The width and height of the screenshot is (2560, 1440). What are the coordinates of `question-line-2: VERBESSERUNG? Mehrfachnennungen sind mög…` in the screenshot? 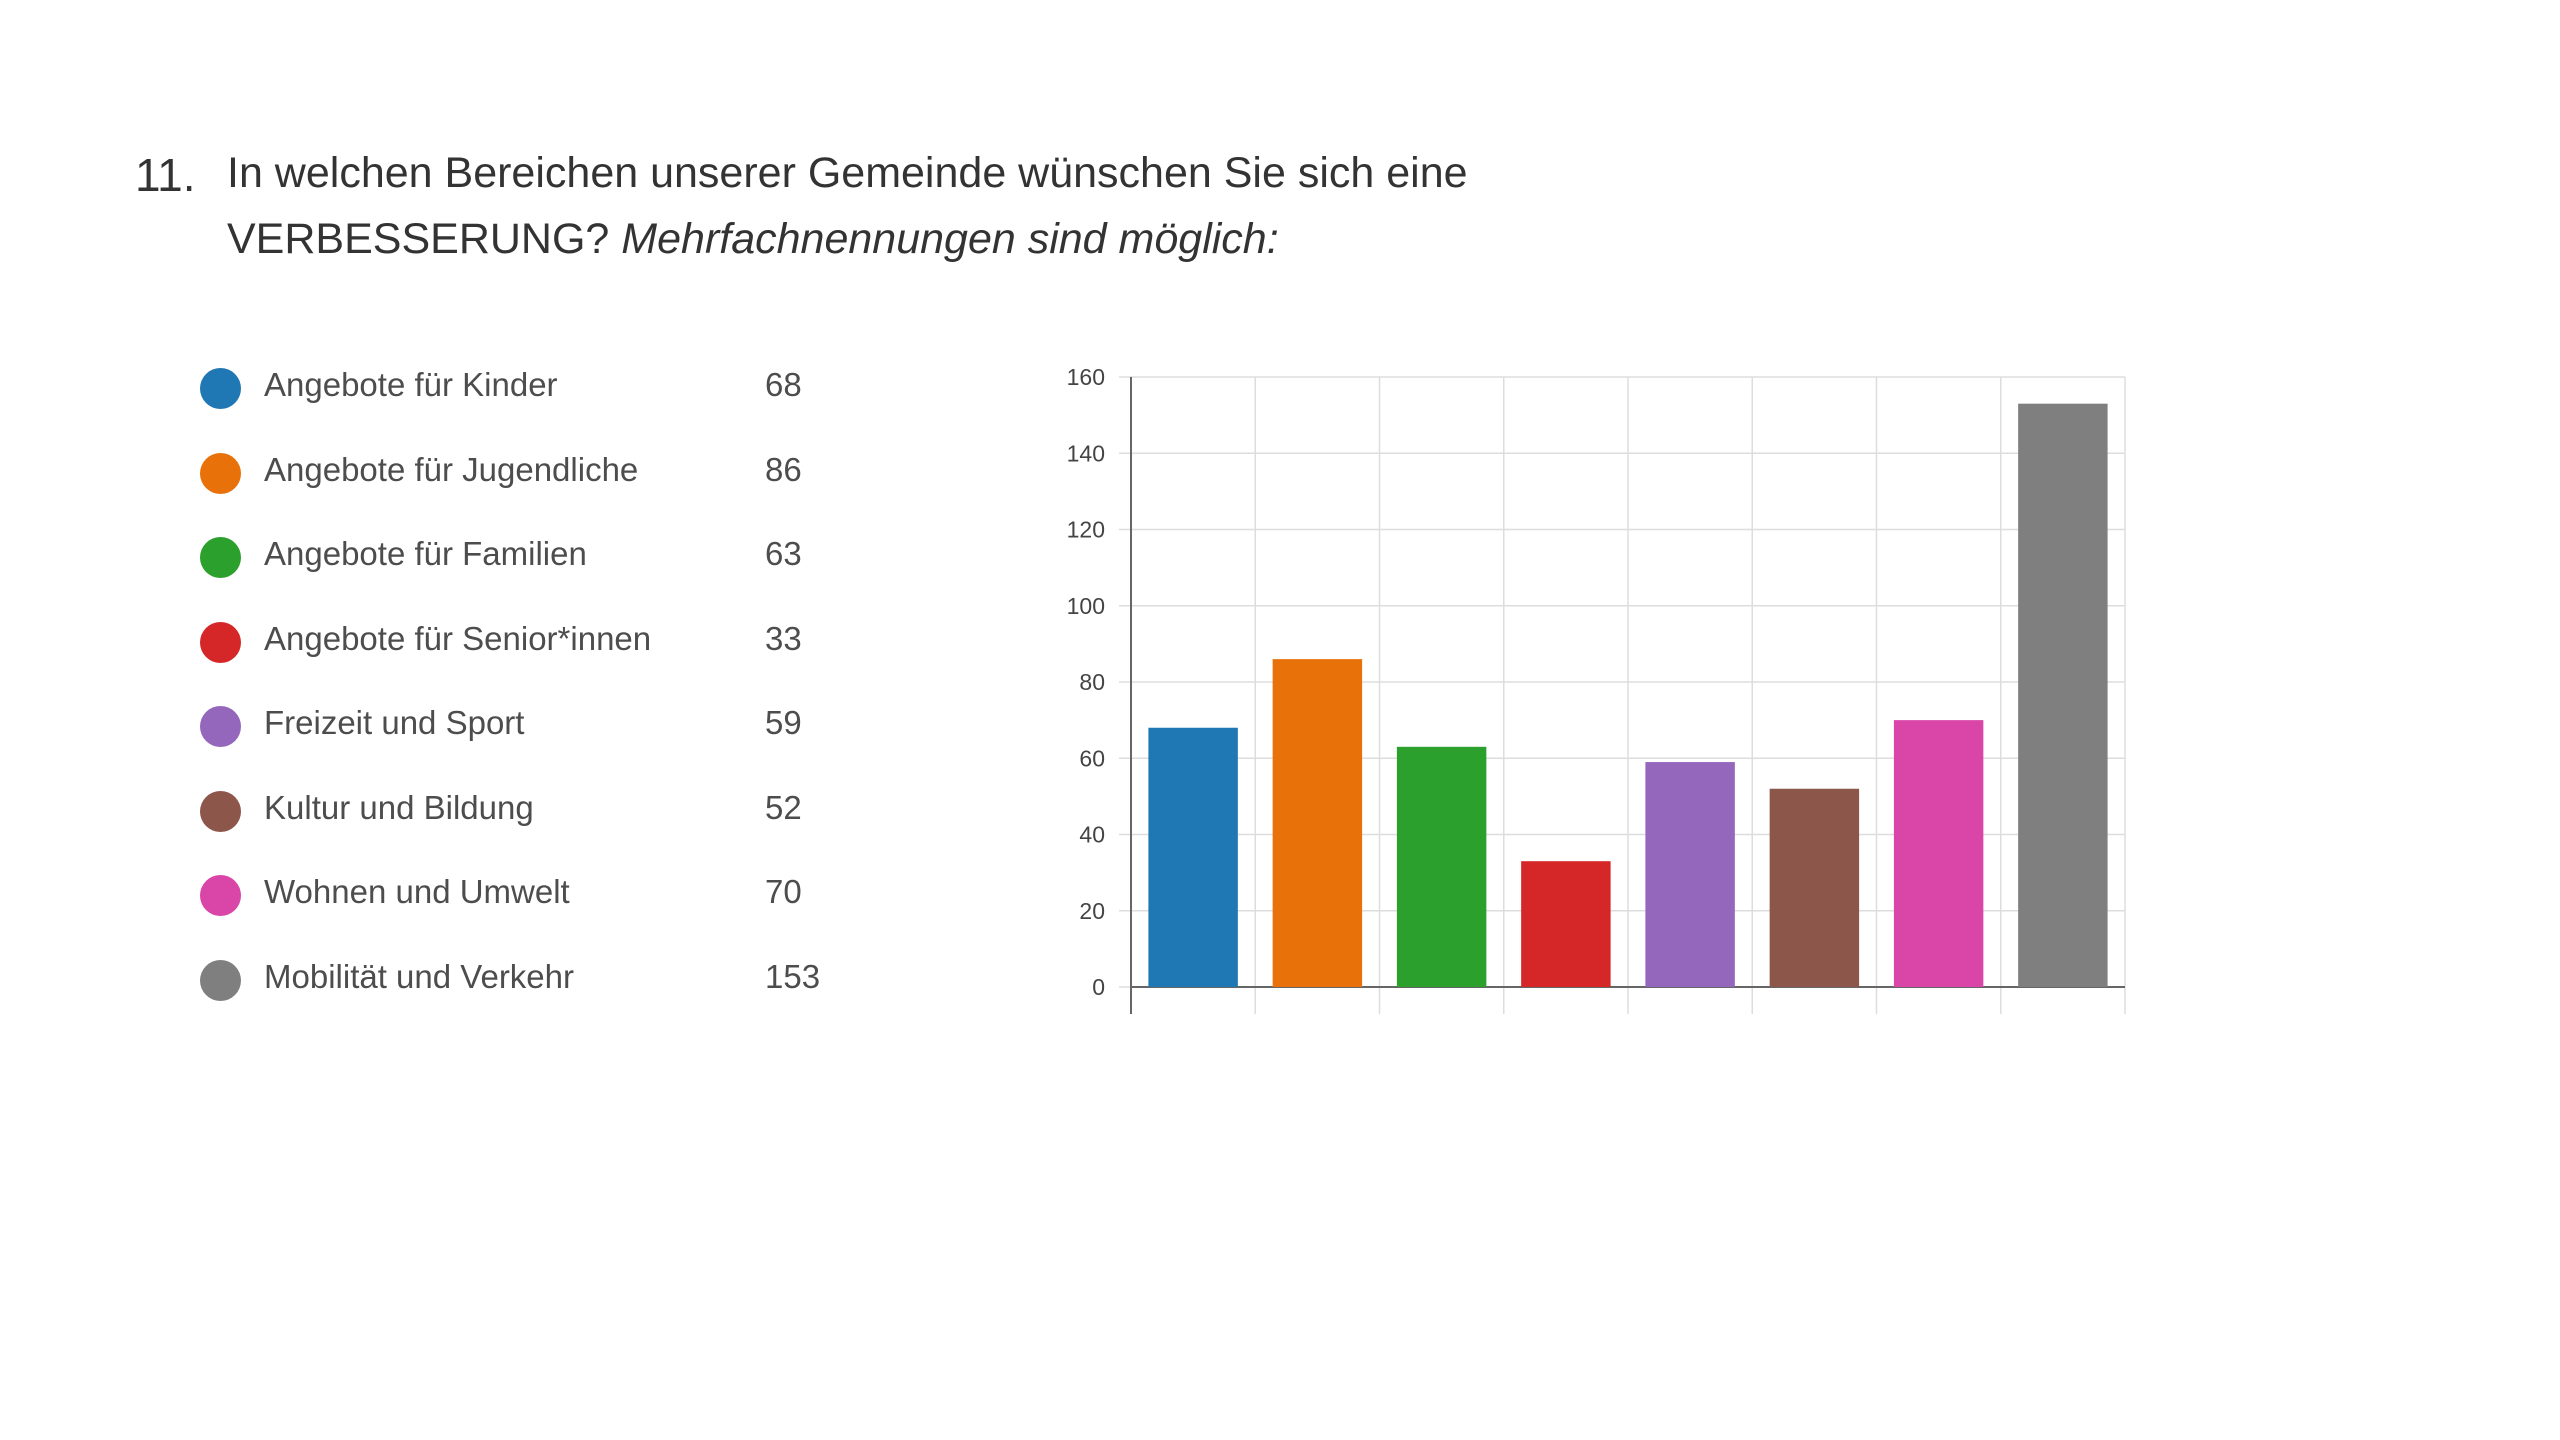 It's located at (847, 239).